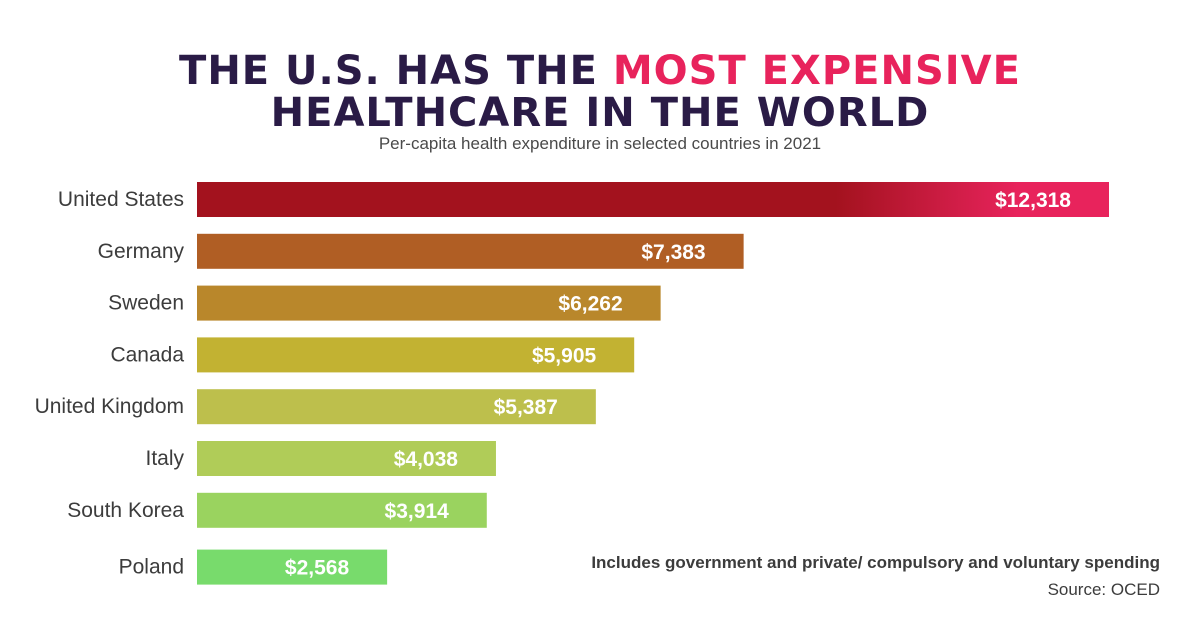  I want to click on bar-value-label: $5,387, so click(526, 407).